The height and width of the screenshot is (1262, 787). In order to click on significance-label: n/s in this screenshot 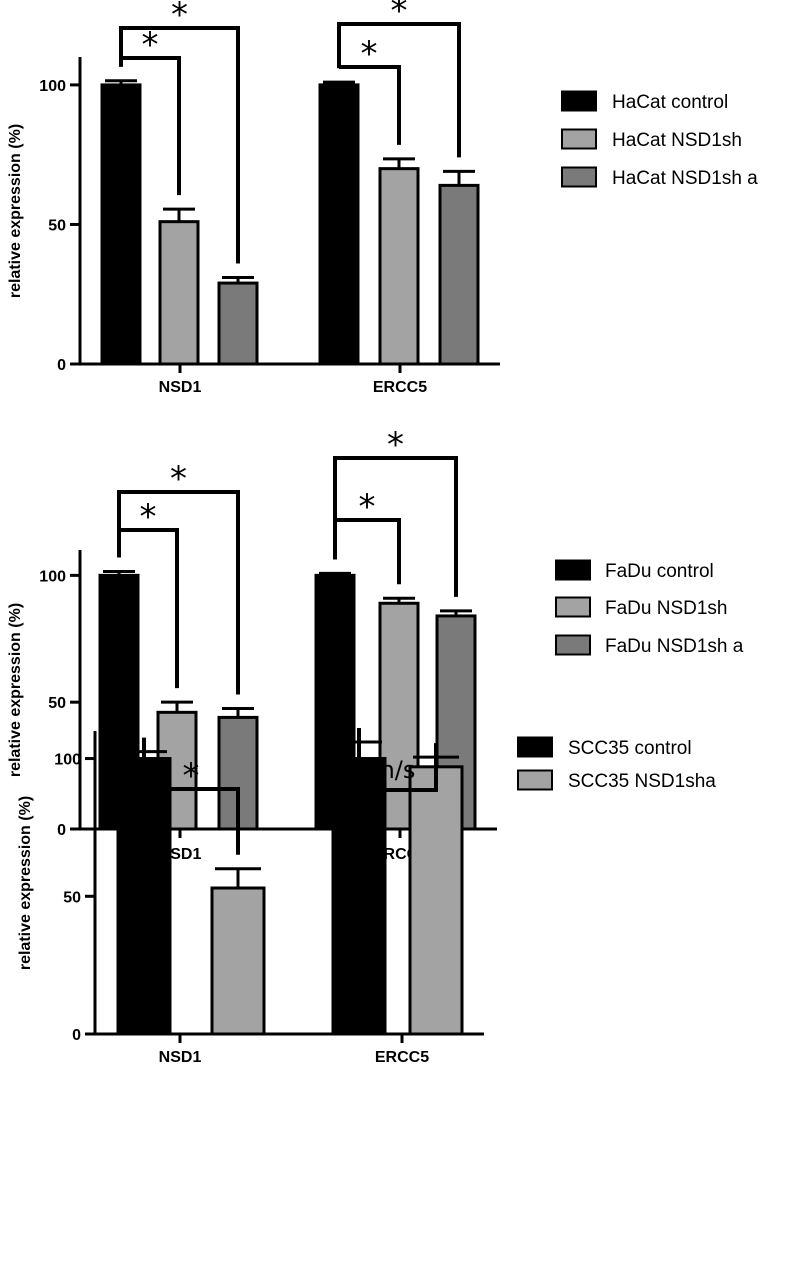, I will do `click(398, 770)`.